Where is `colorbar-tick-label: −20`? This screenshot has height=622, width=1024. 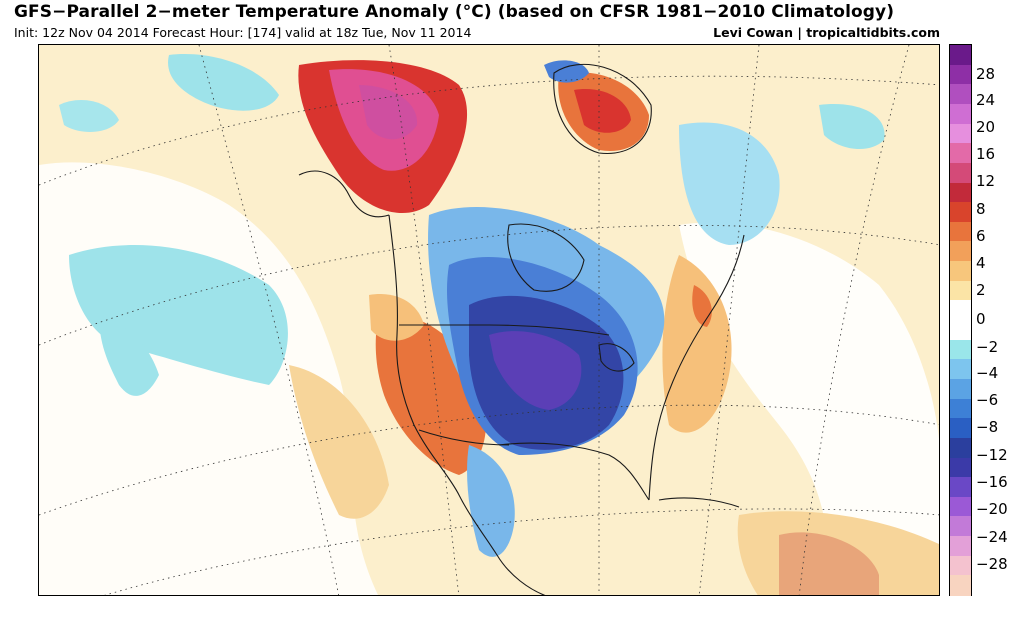 colorbar-tick-label: −20 is located at coordinates (992, 509).